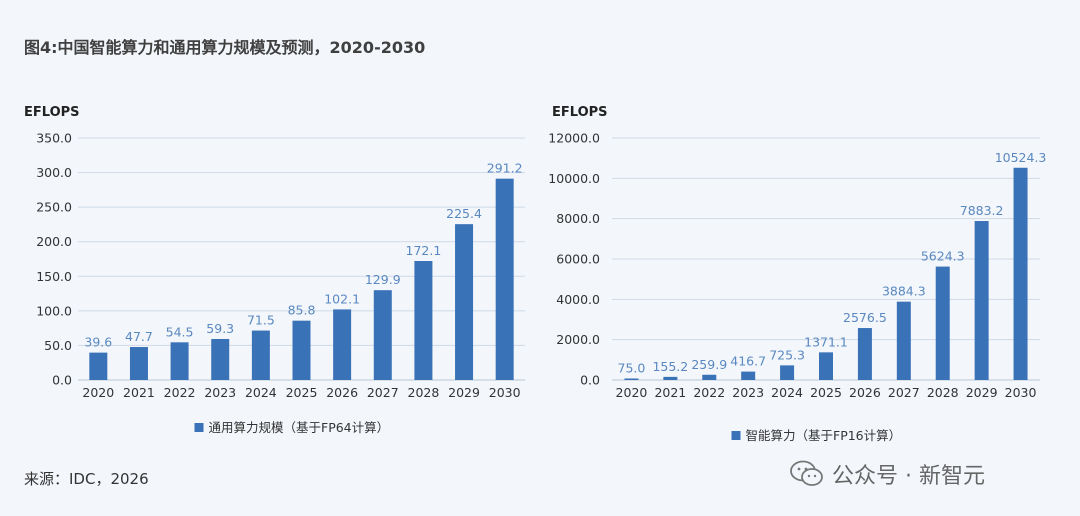  I want to click on data-label: 54.5, so click(180, 331).